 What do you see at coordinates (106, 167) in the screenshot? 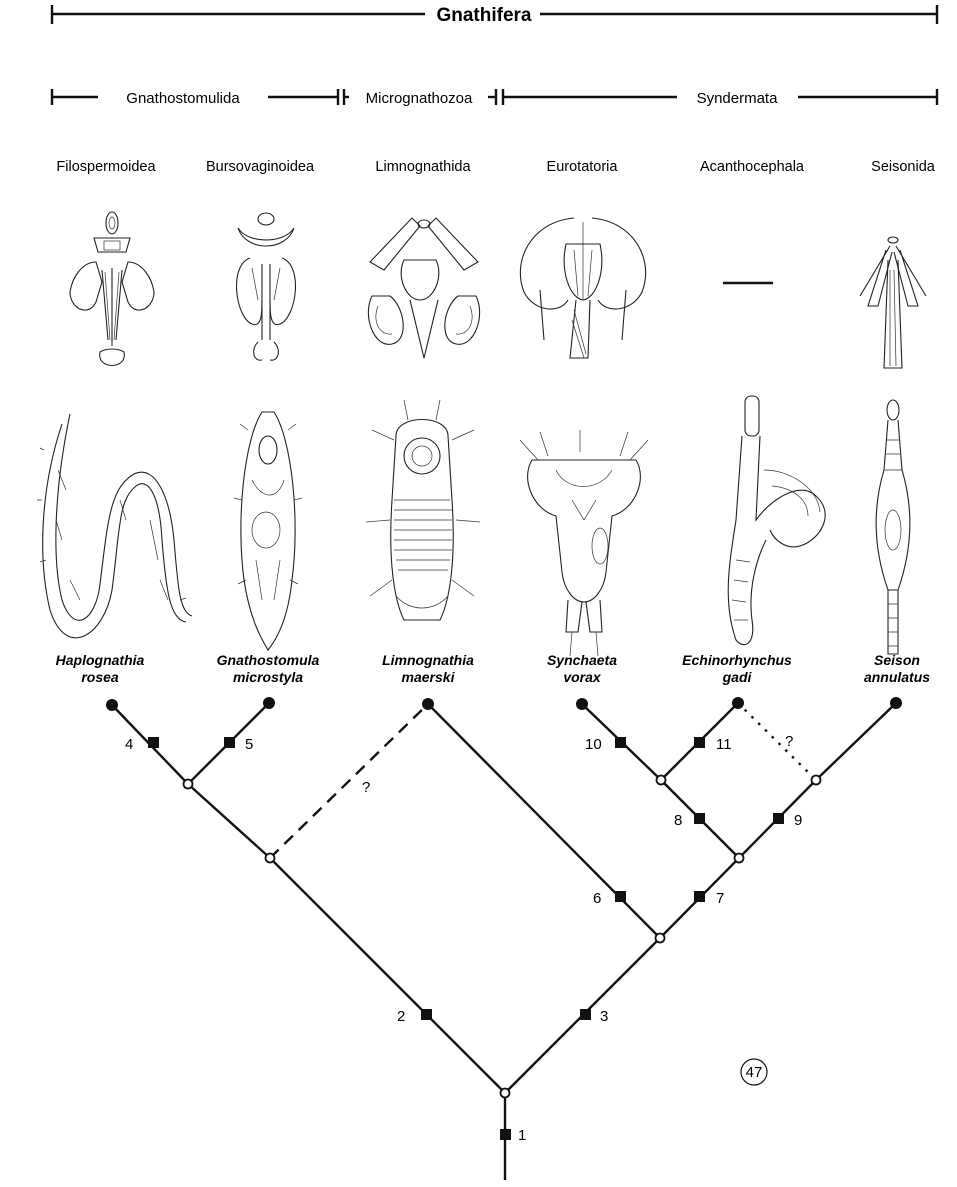
I see `subgroup-label: Filospermoidea` at bounding box center [106, 167].